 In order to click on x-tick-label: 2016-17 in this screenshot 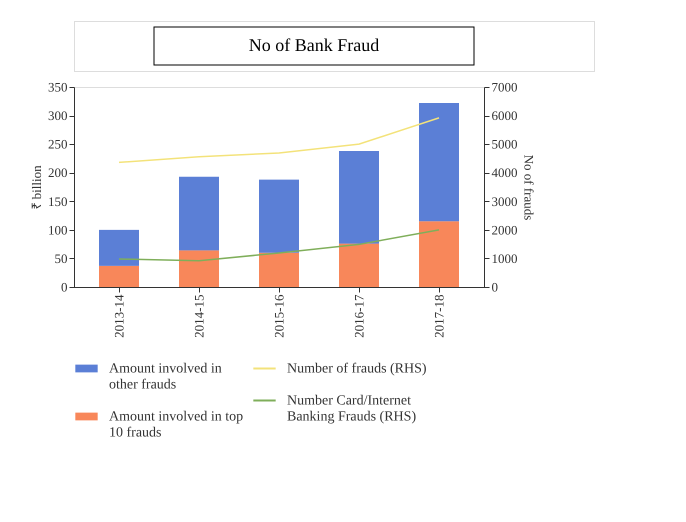, I will do `click(359, 316)`.